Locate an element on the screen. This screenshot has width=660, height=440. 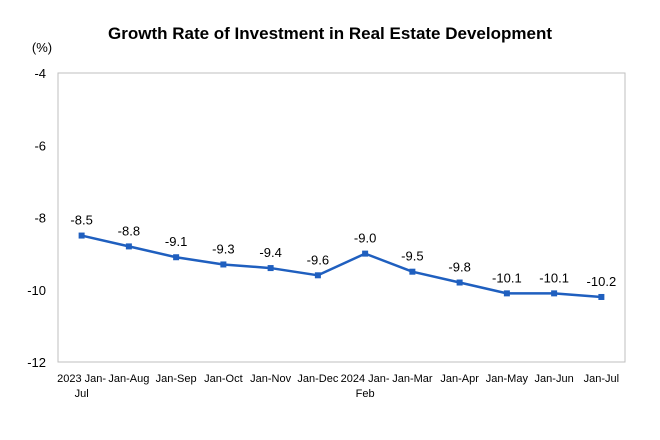
data-label: -9.3 is located at coordinates (223, 248).